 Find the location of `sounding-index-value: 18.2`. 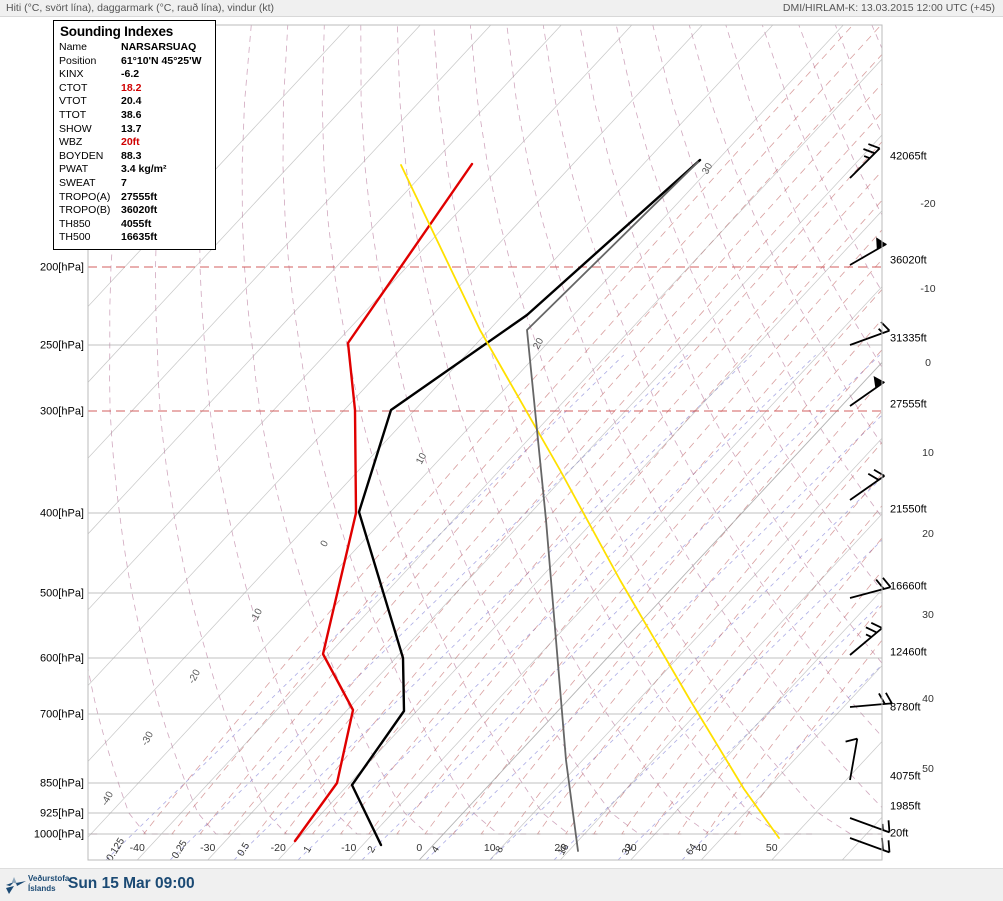

sounding-index-value: 18.2 is located at coordinates (166, 89).